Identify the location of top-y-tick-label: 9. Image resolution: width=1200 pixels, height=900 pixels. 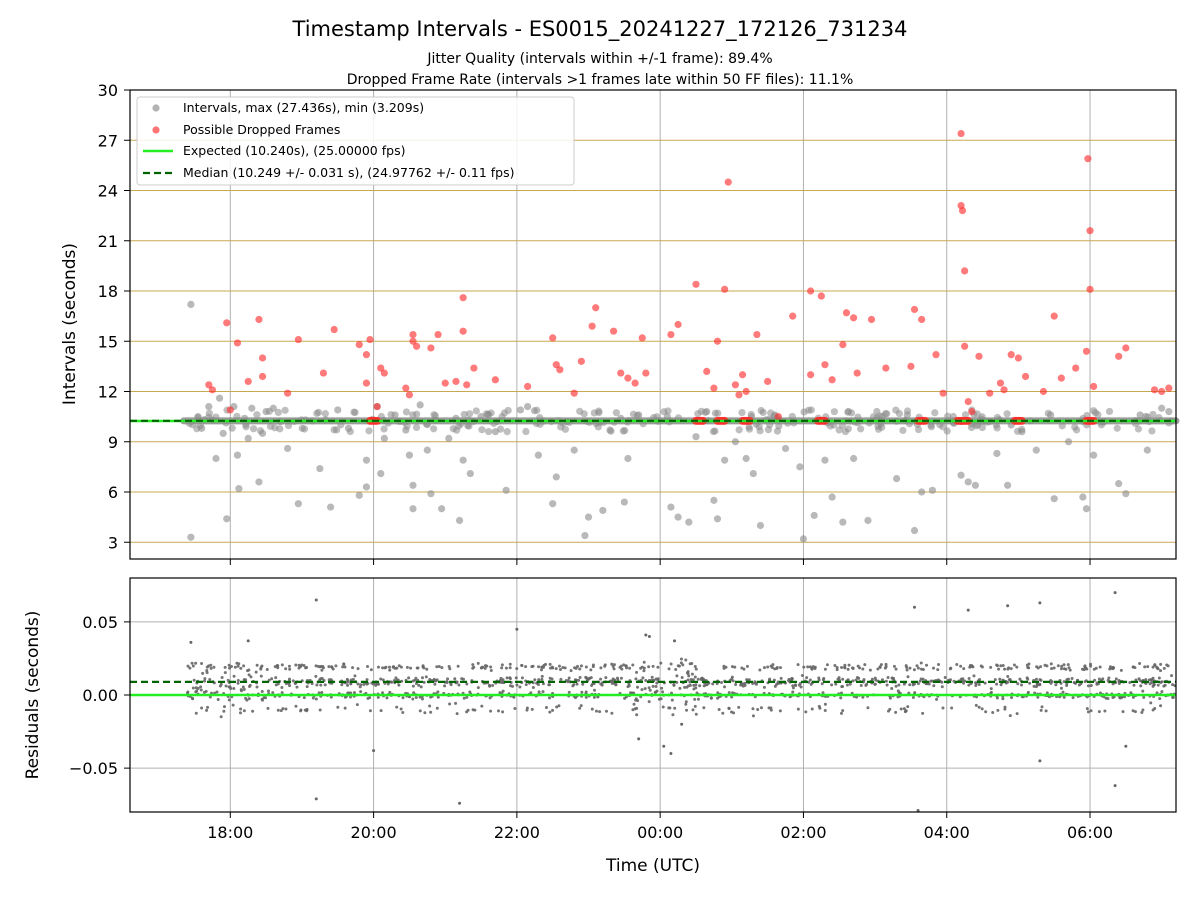
(113, 442).